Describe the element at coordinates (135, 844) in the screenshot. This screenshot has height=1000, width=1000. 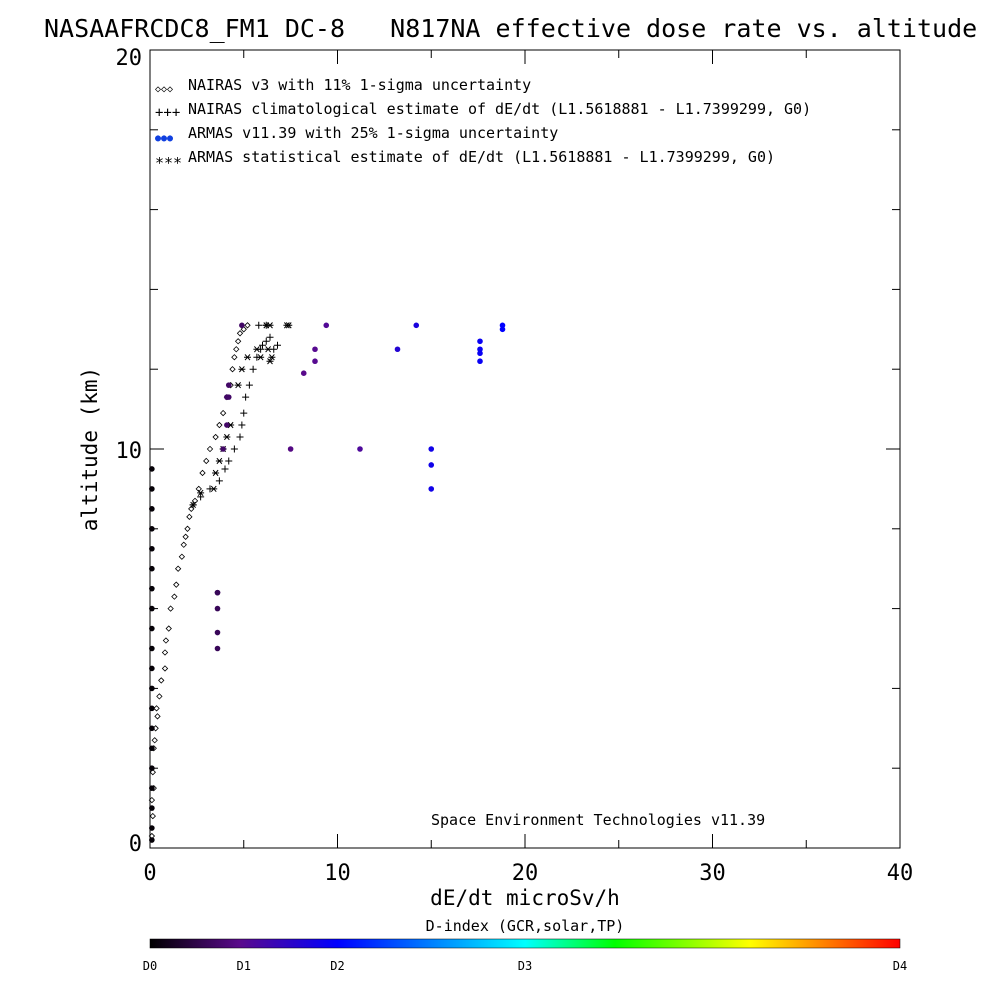
I see `y-tick-label-0: 0` at that location.